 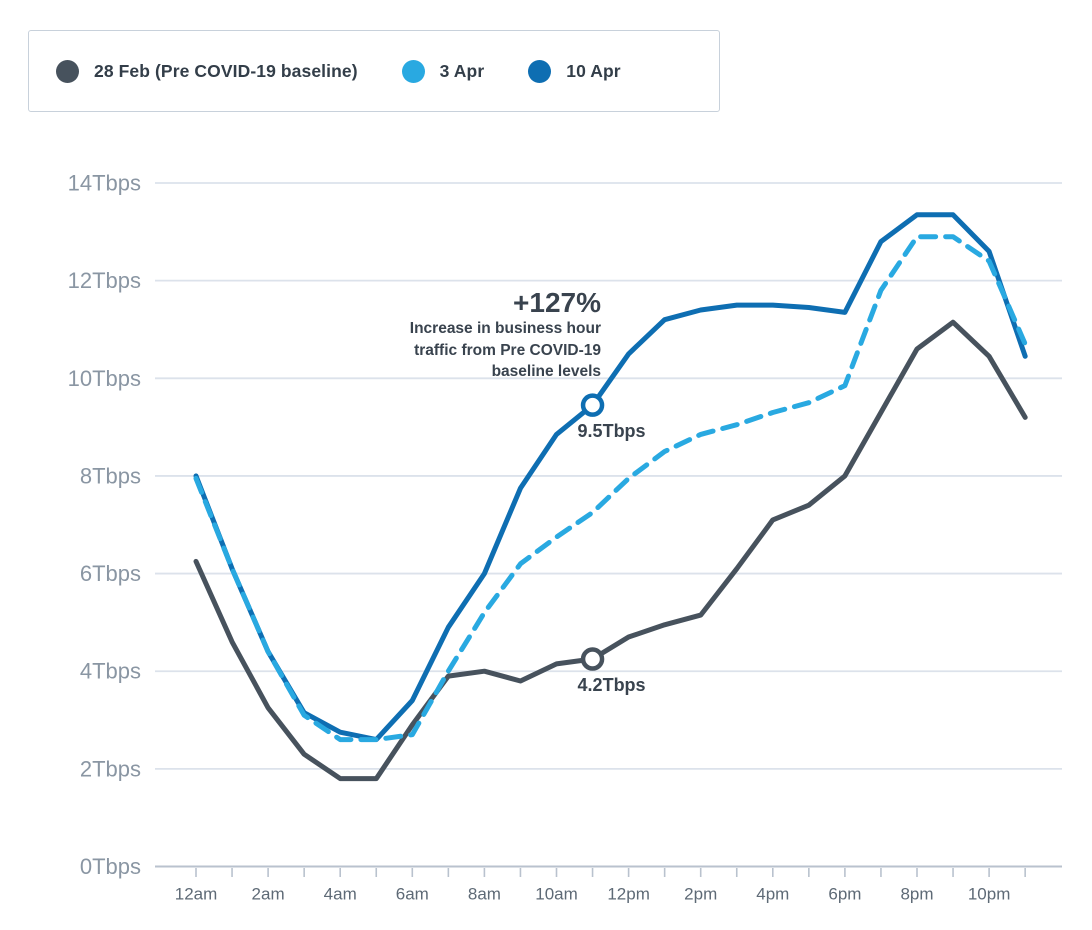 What do you see at coordinates (592, 405) in the screenshot?
I see `data-point-marker-9.5Tbps` at bounding box center [592, 405].